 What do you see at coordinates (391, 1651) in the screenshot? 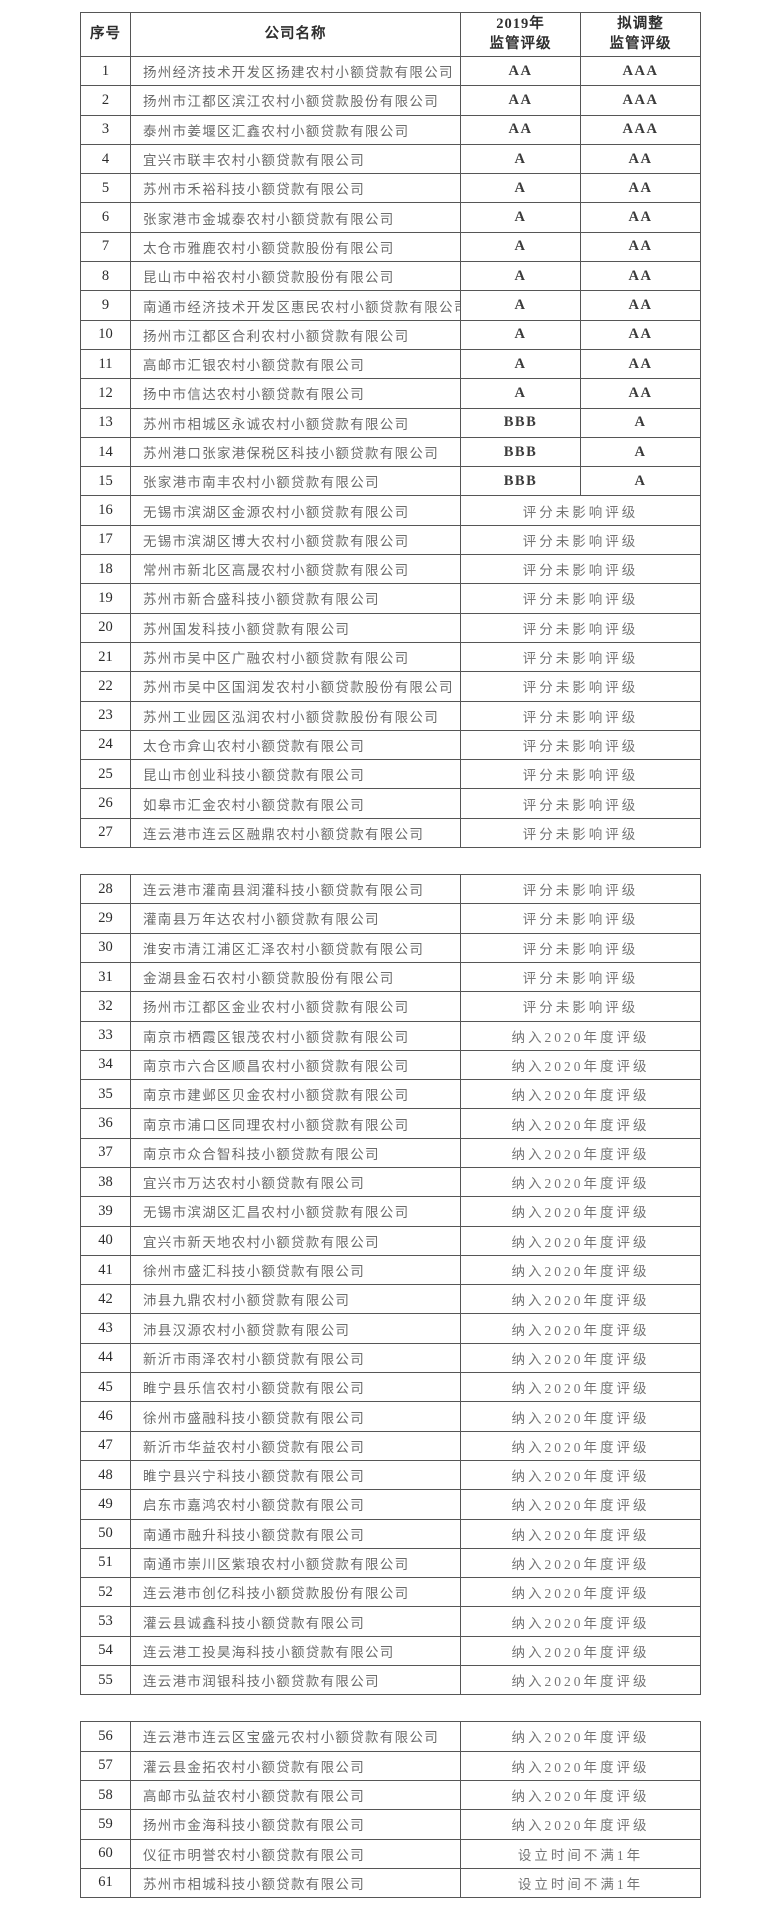
I see `table-row: 54 连云港工投昊海科技小额贷款有限公司 纳入2020年度评级` at bounding box center [391, 1651].